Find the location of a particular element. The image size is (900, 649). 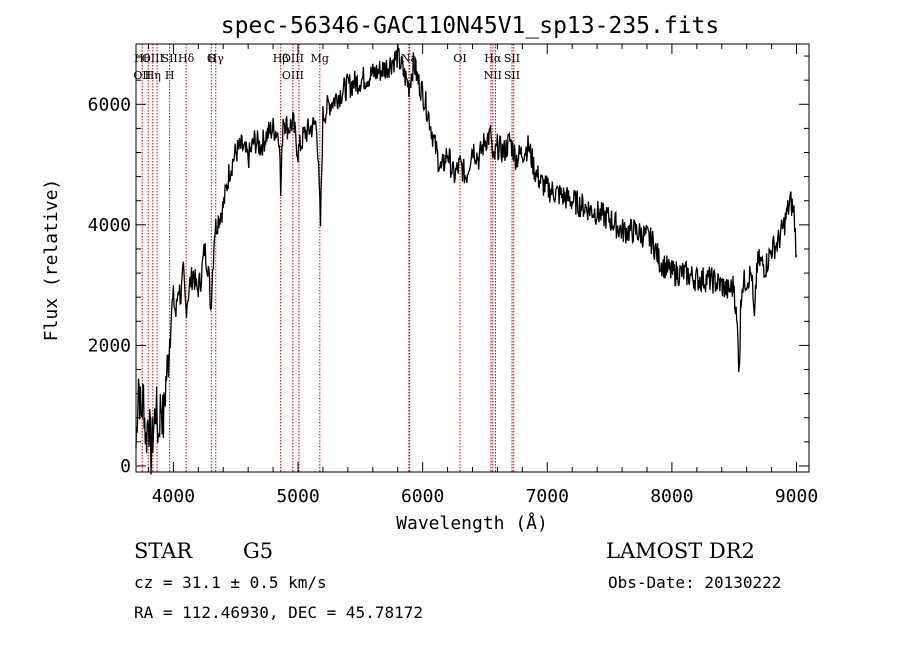

y-axis-label: Flux (relative) is located at coordinates (51, 260).